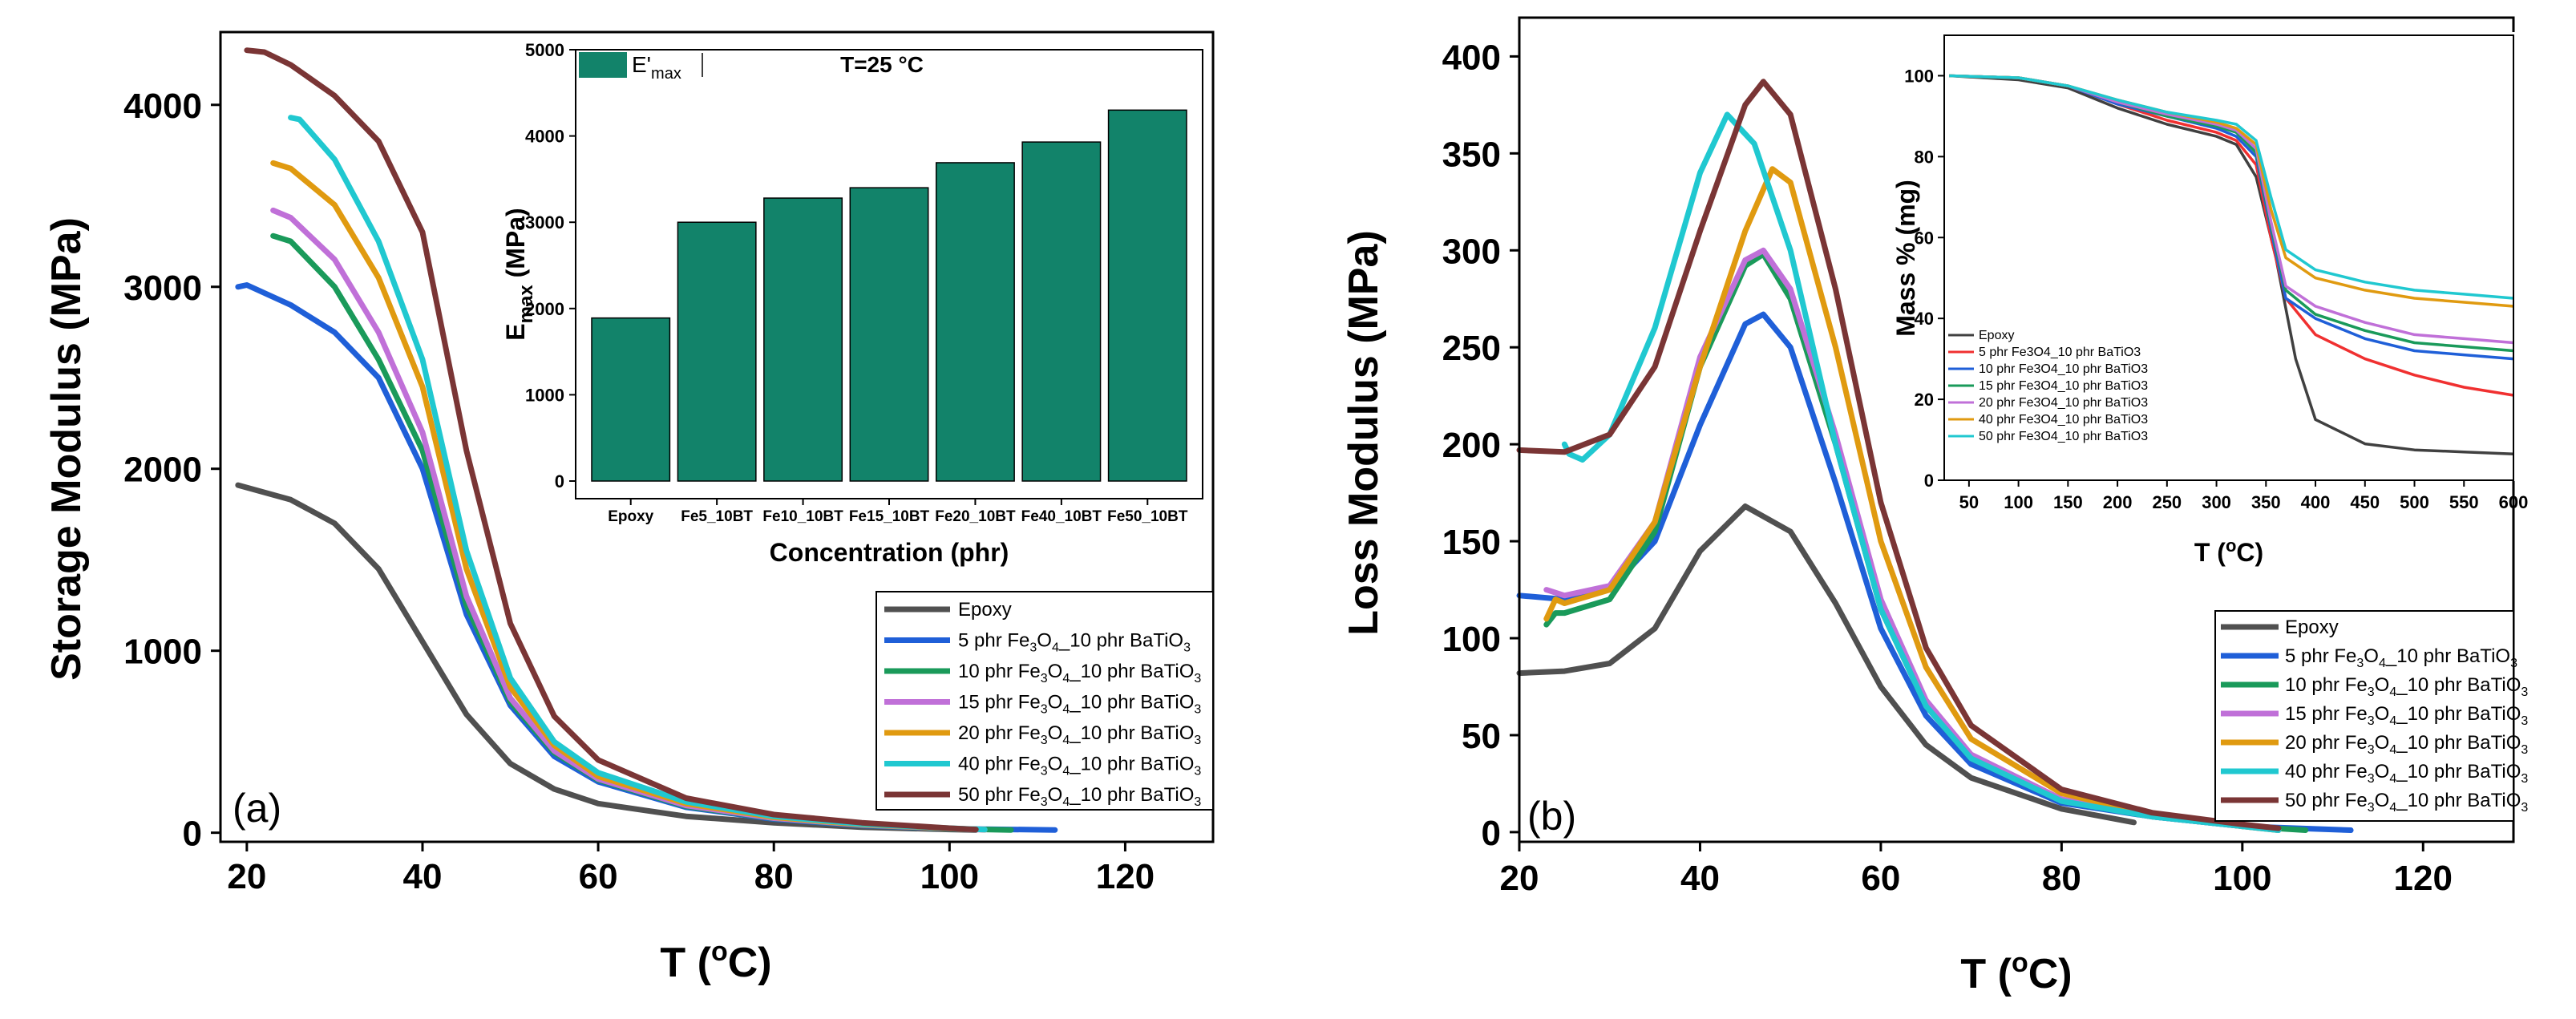 The width and height of the screenshot is (2576, 1019). What do you see at coordinates (717, 351) in the screenshot?
I see `emax-bar-fe5-10bt` at bounding box center [717, 351].